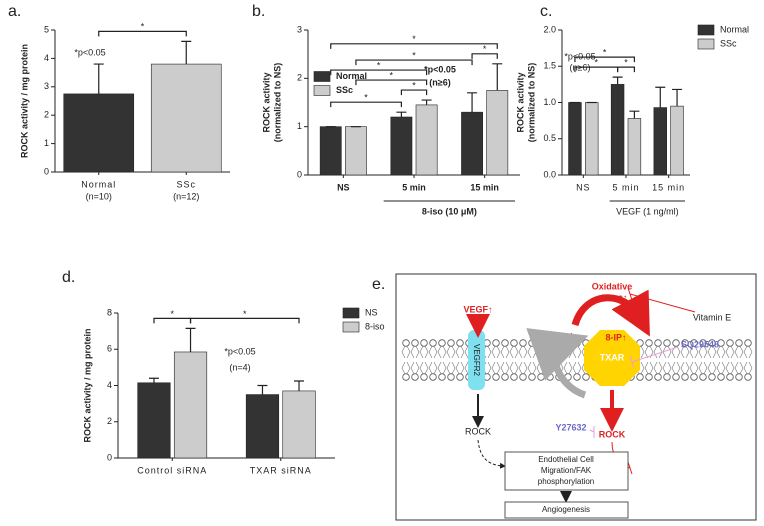 The height and width of the screenshot is (526, 764). What do you see at coordinates (583, 187) in the screenshot?
I see `x-tick-label: NS` at bounding box center [583, 187].